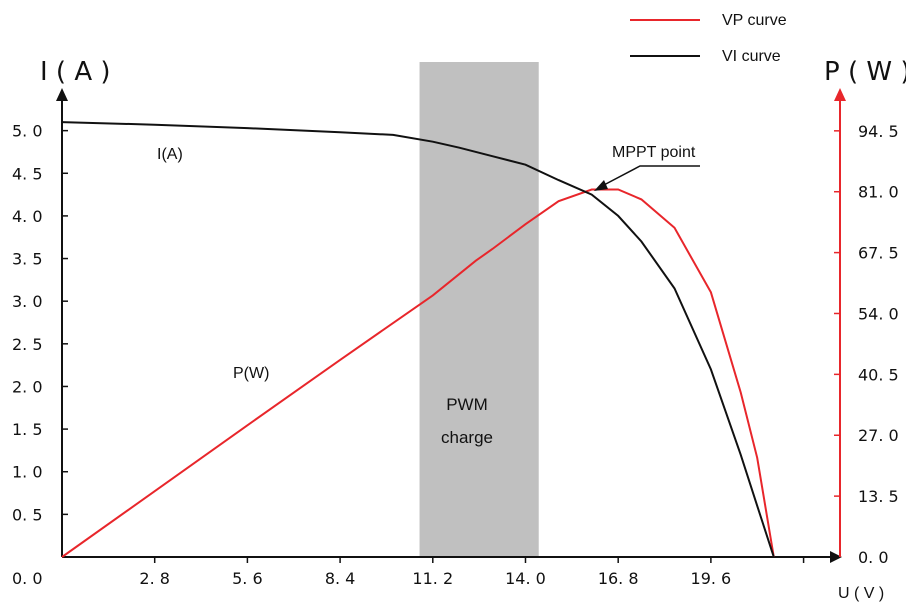 This screenshot has width=906, height=606. What do you see at coordinates (873, 557) in the screenshot?
I see `right-tick-label: 0. 0` at bounding box center [873, 557].